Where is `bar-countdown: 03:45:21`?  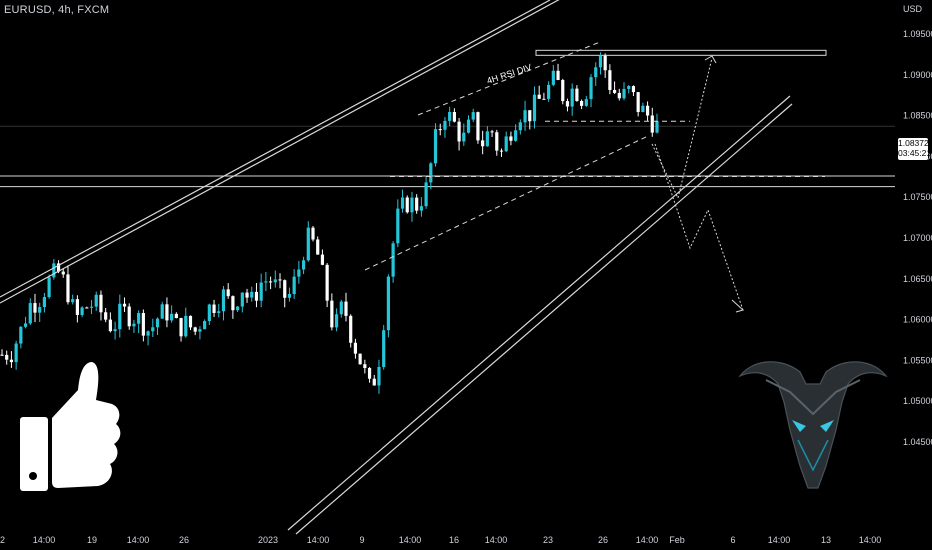
bar-countdown: 03:45:21 is located at coordinates (915, 153).